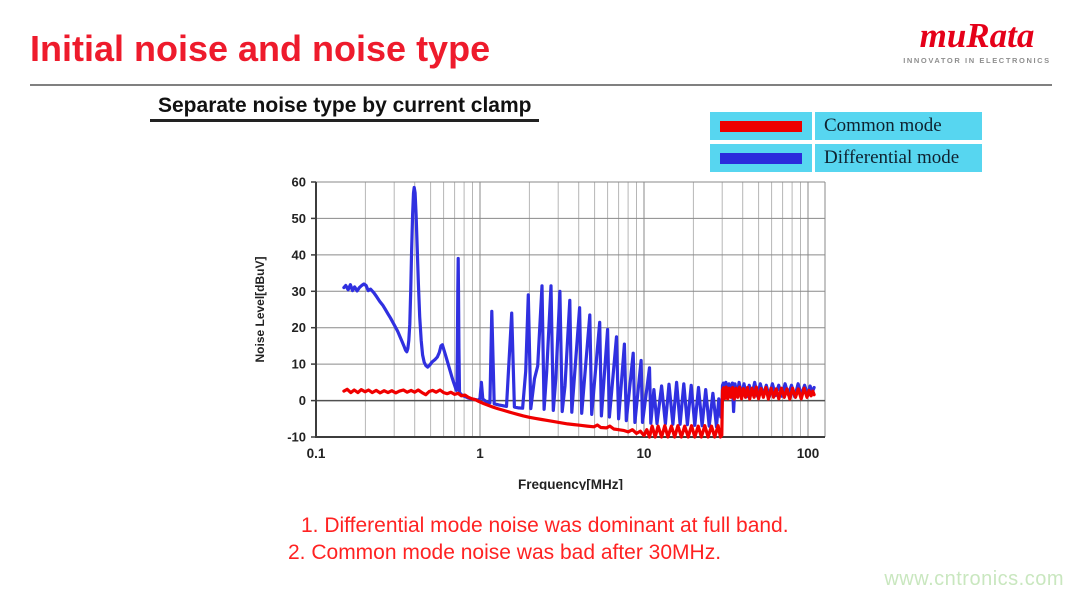  I want to click on trace-common-mode, so click(579, 412).